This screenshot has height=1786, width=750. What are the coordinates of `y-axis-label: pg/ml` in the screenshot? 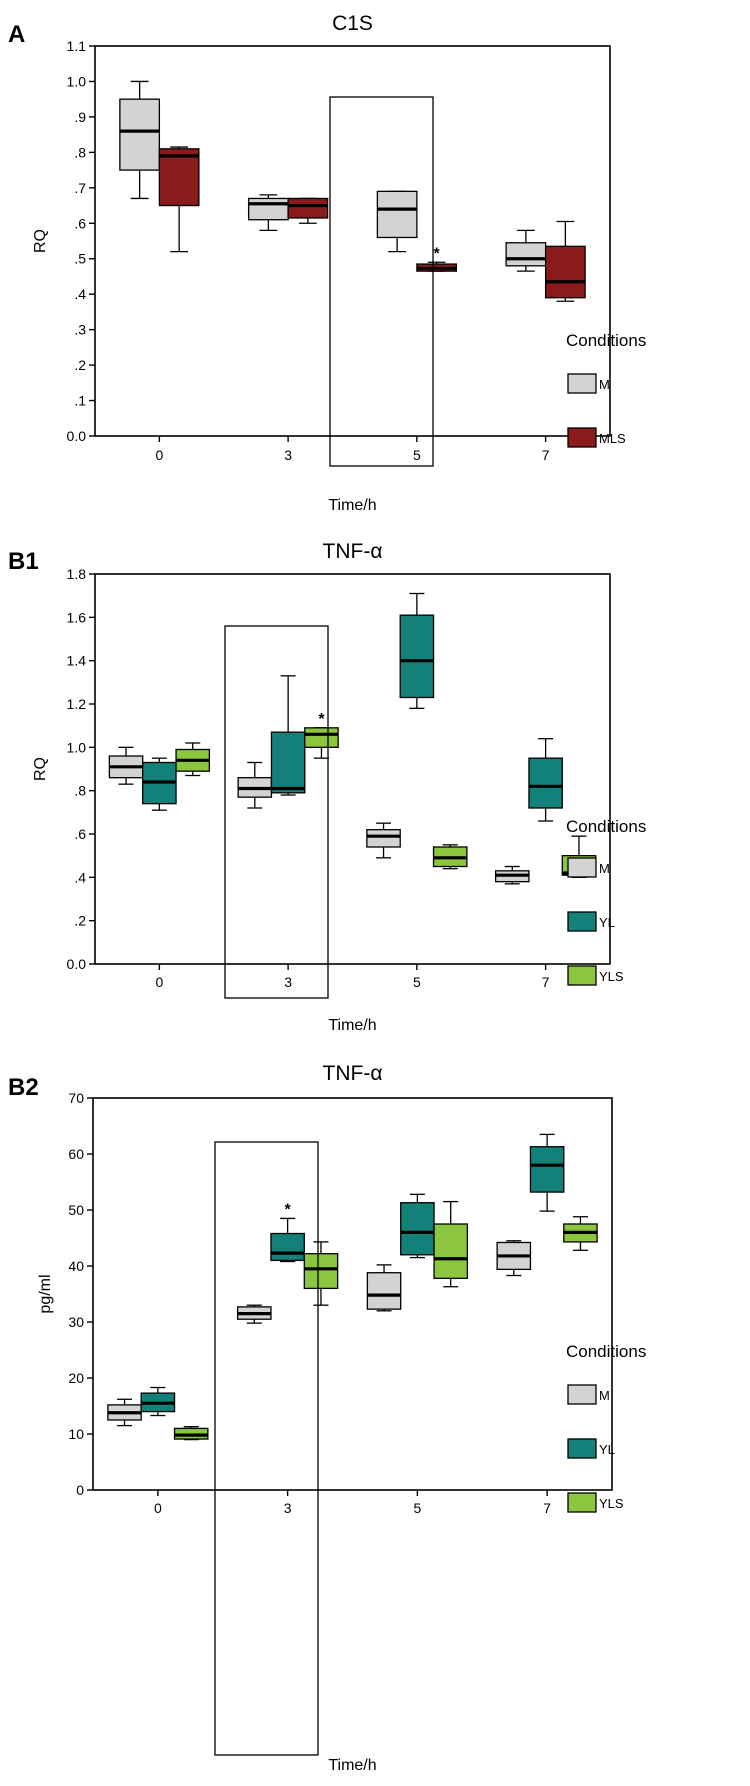 It's located at (45, 1293).